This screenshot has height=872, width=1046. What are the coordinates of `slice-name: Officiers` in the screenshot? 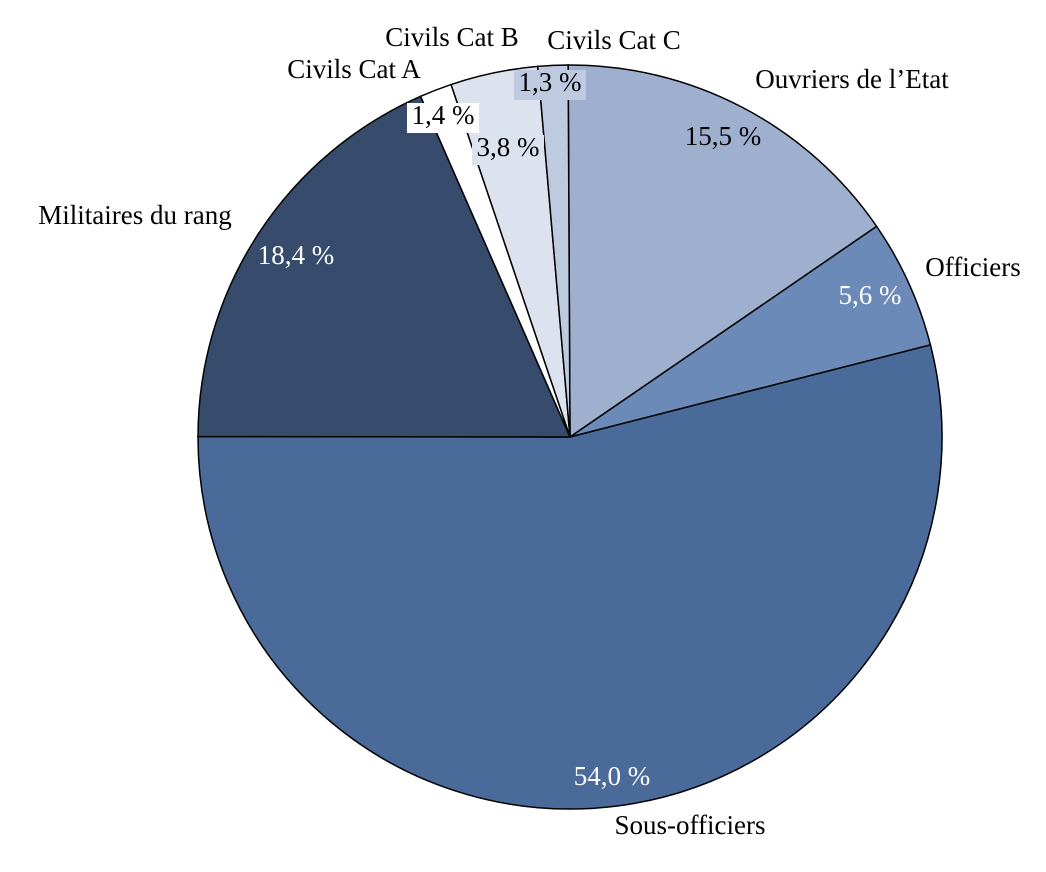 It's located at (972, 267).